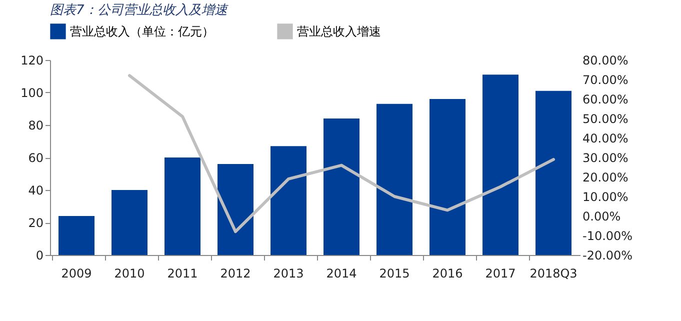  Describe the element at coordinates (76, 273) in the screenshot. I see `x-tick-label: 2009` at that location.